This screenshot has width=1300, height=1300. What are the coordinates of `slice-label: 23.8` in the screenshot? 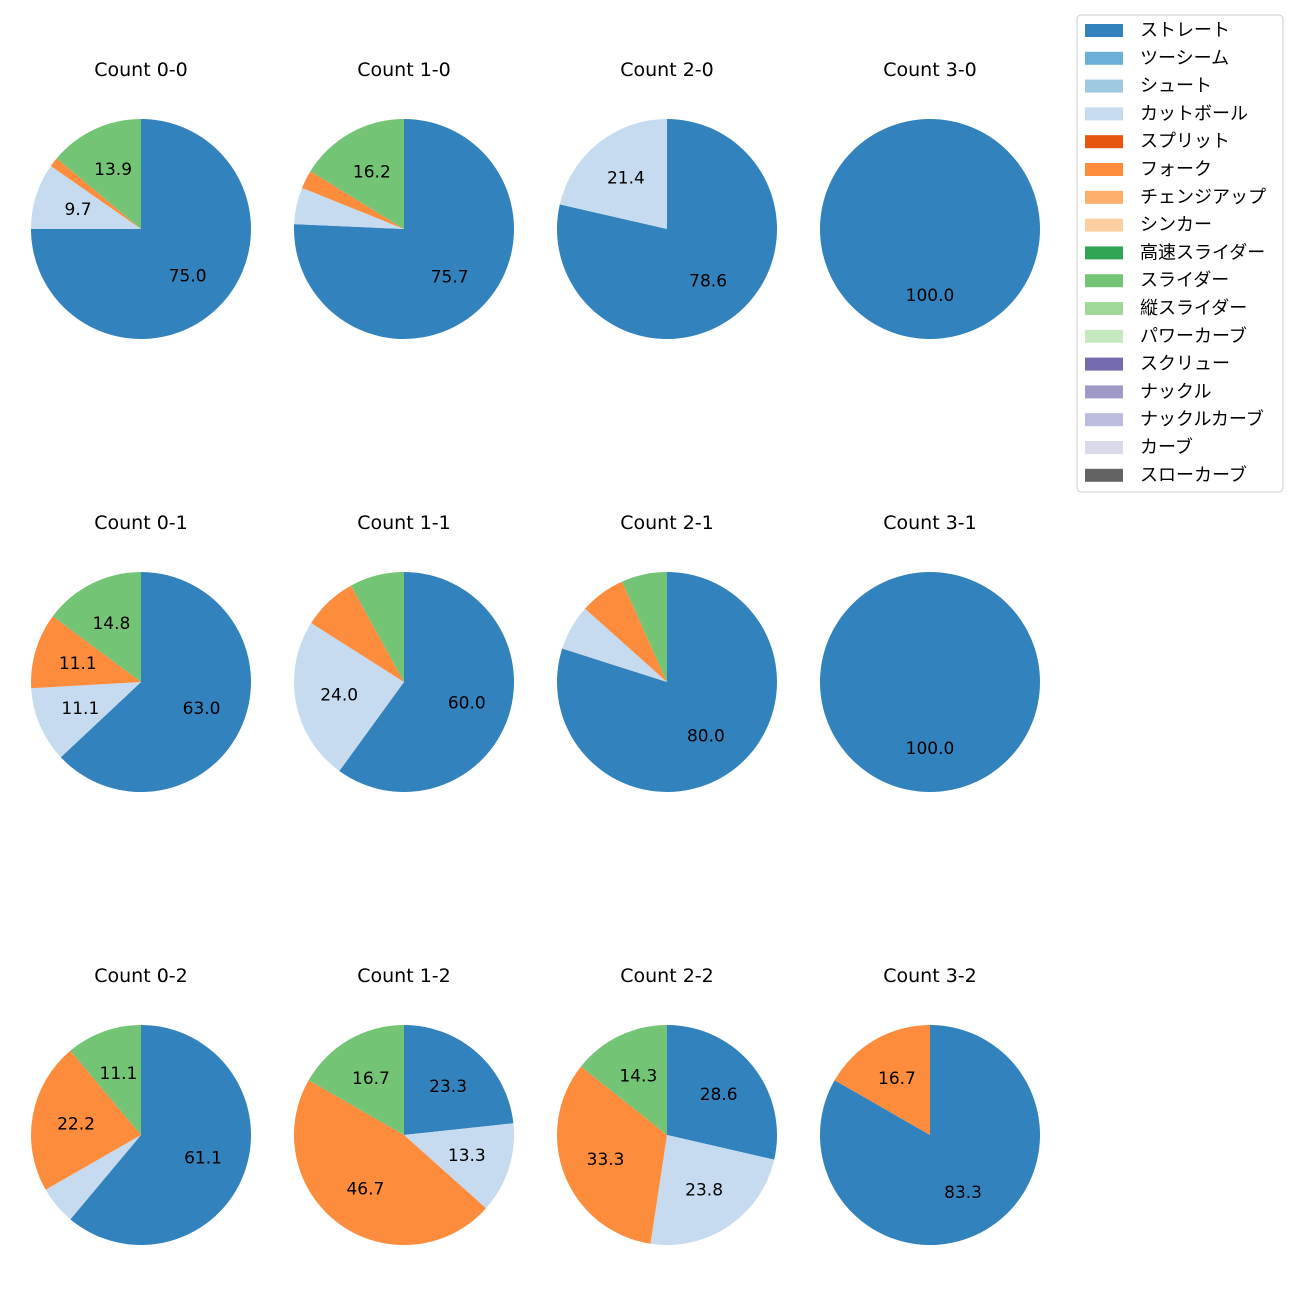 It's located at (704, 1191).